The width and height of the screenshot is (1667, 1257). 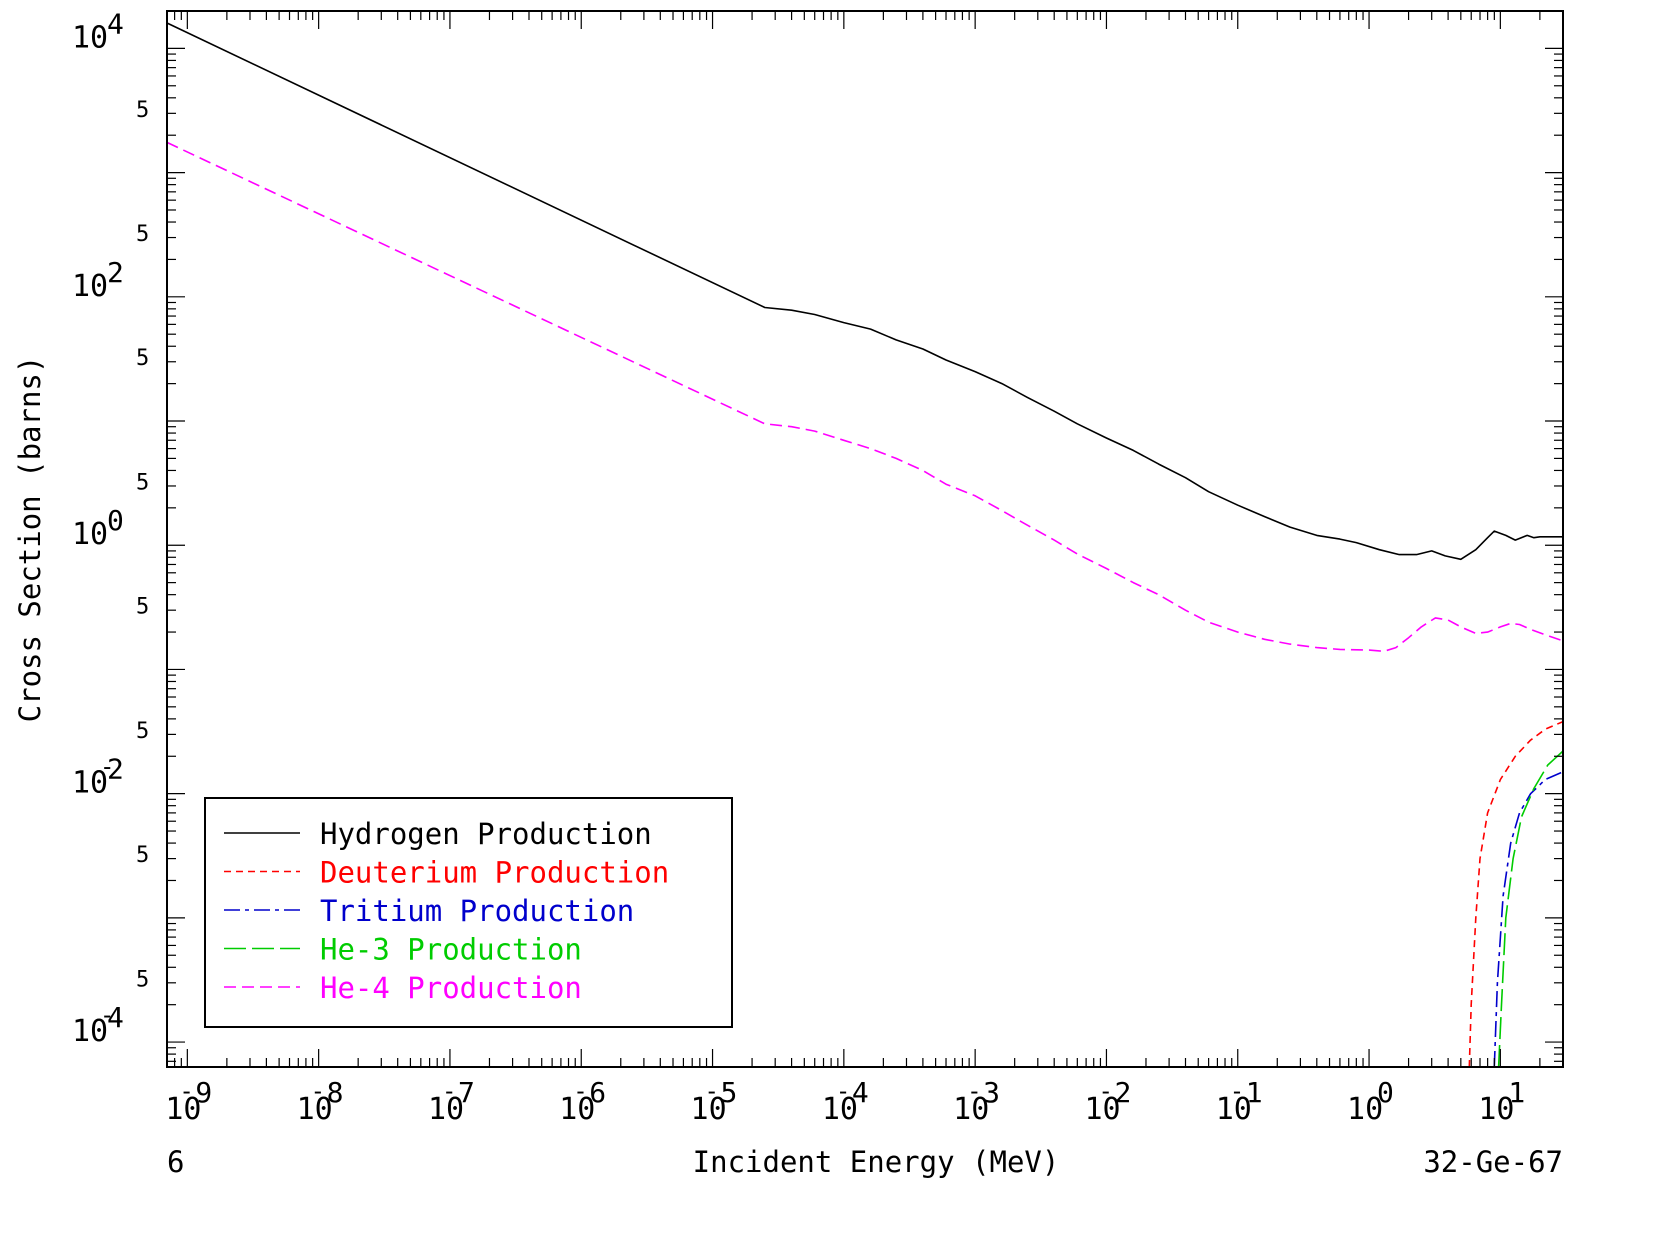 I want to click on y-tick-label-exponent: 0, so click(x=115, y=520).